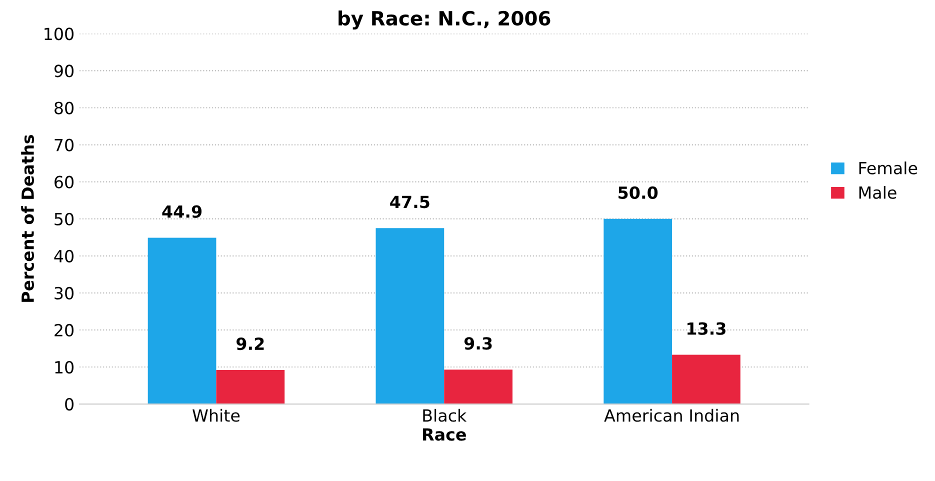 The width and height of the screenshot is (935, 481). Describe the element at coordinates (445, 415) in the screenshot. I see `x-tick-label: Black` at that location.